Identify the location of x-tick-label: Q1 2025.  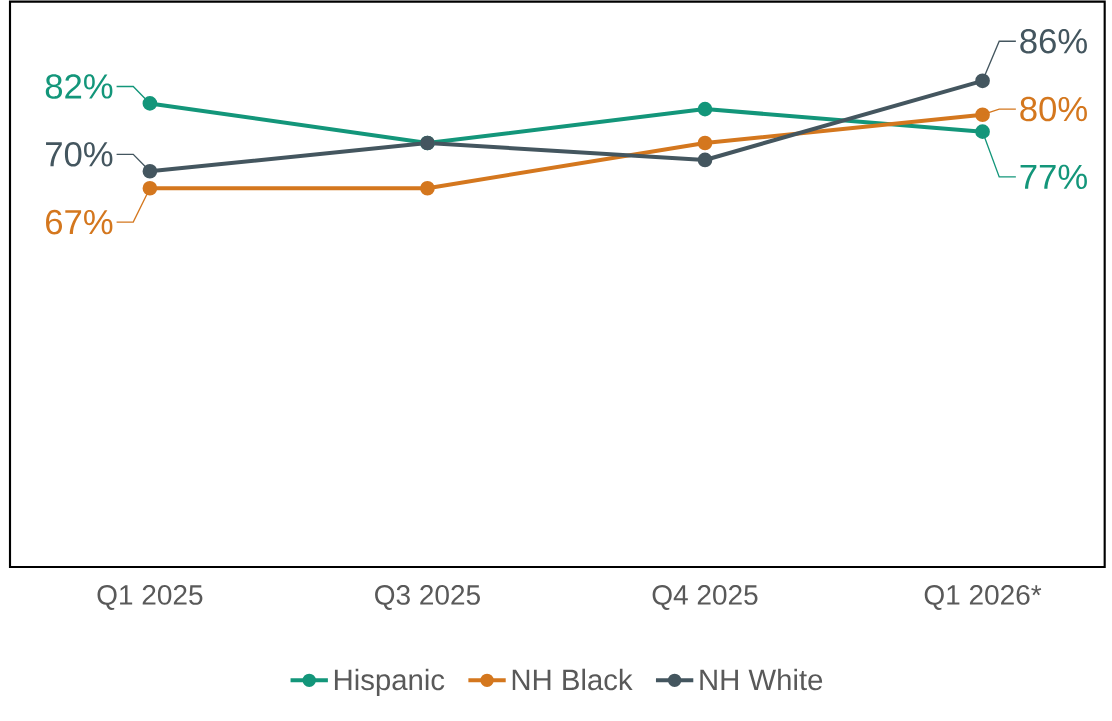
(150, 597).